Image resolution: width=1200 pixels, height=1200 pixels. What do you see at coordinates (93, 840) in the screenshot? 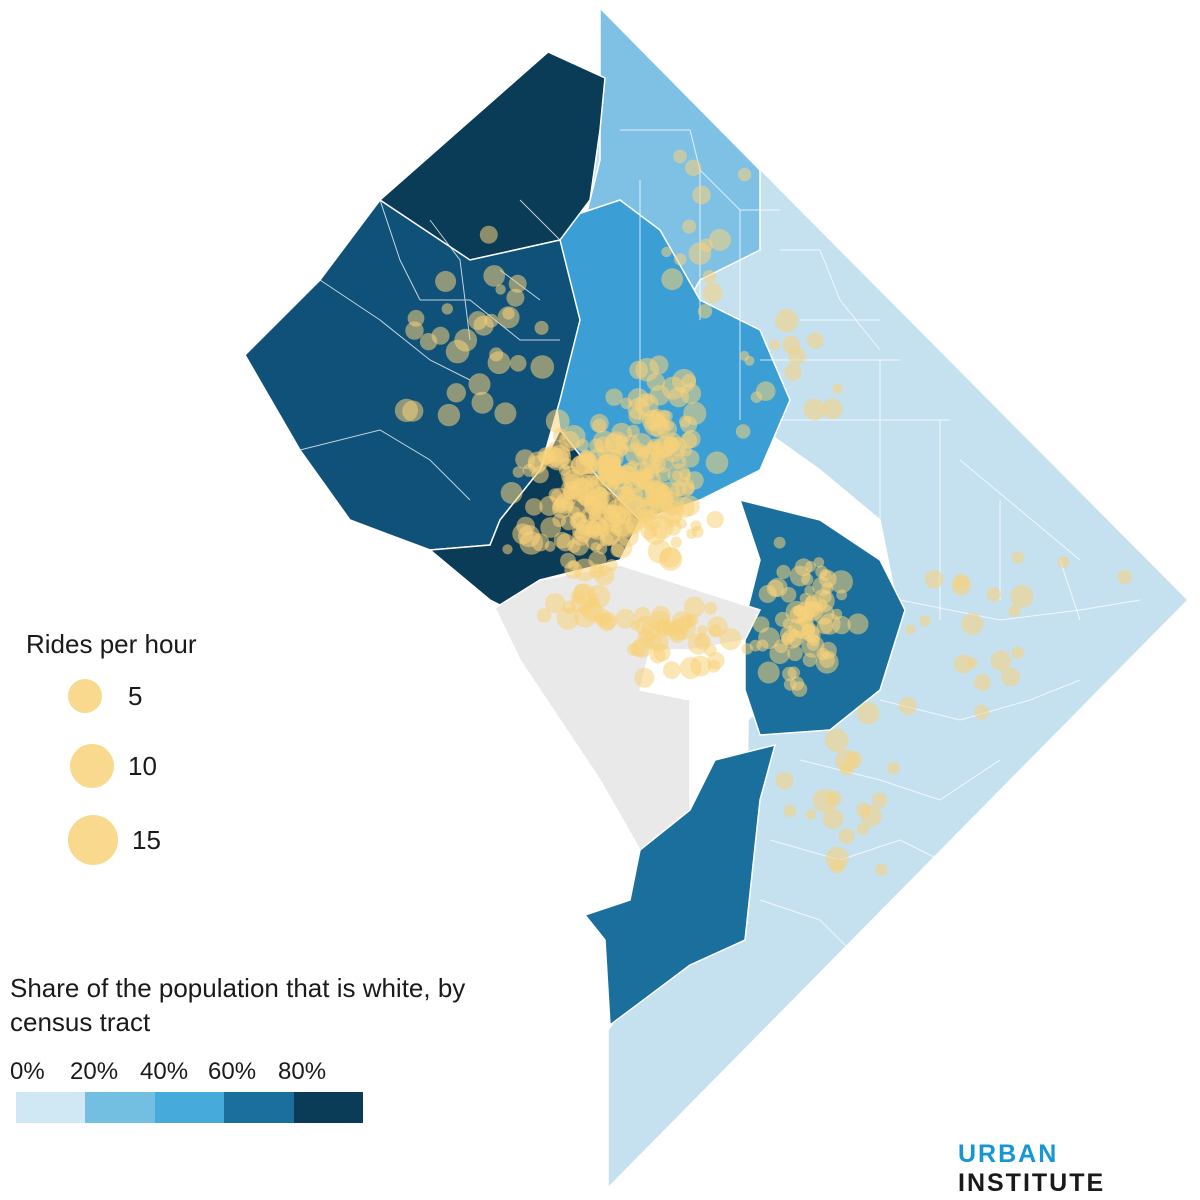
I see `size-legend-circle-large` at bounding box center [93, 840].